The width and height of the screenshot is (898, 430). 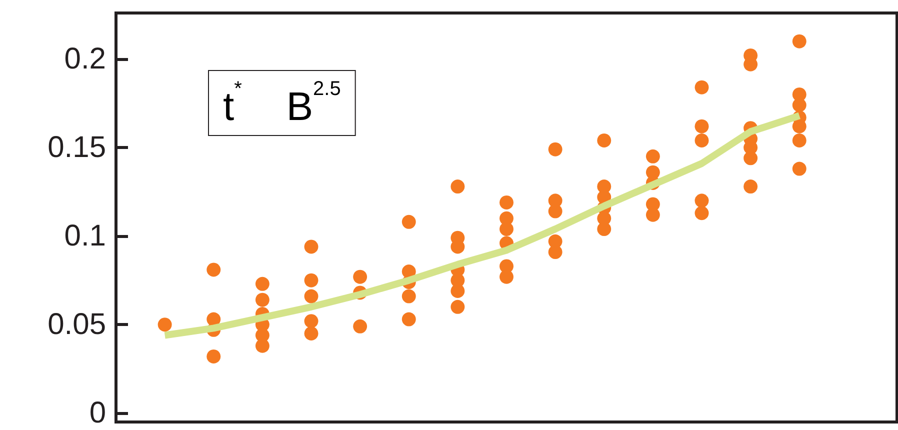 What do you see at coordinates (85, 236) in the screenshot?
I see `y-tick-label: 0.1` at bounding box center [85, 236].